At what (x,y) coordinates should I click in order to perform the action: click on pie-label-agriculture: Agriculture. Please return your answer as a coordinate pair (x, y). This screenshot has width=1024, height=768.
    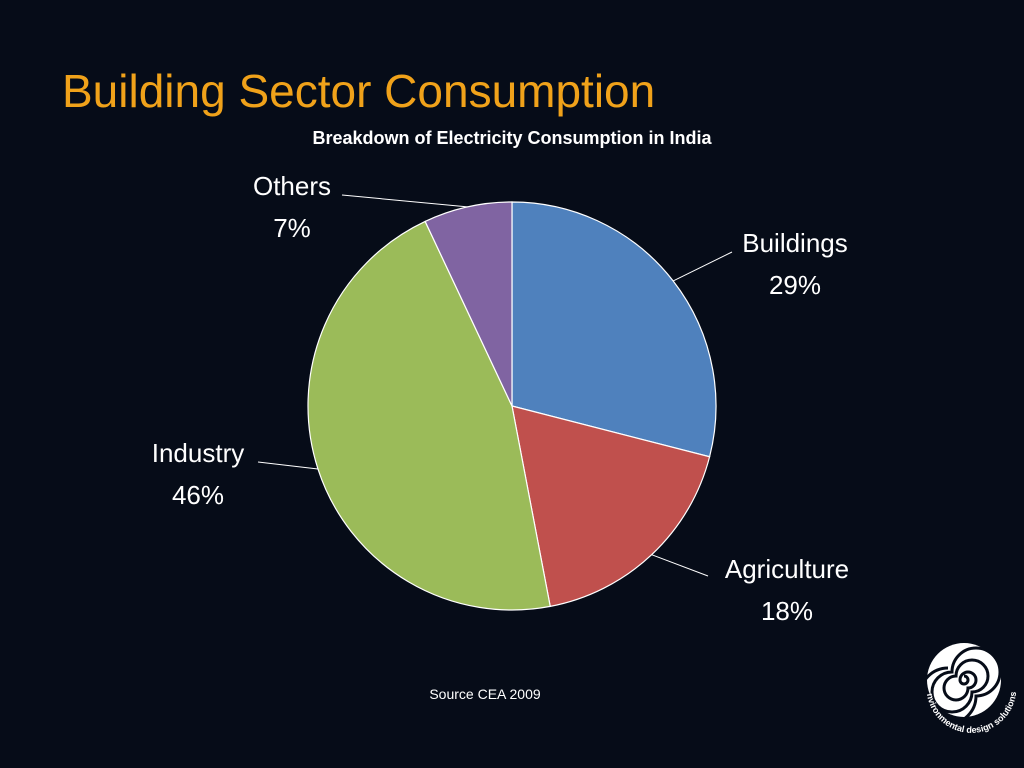
    Looking at the image, I should click on (787, 569).